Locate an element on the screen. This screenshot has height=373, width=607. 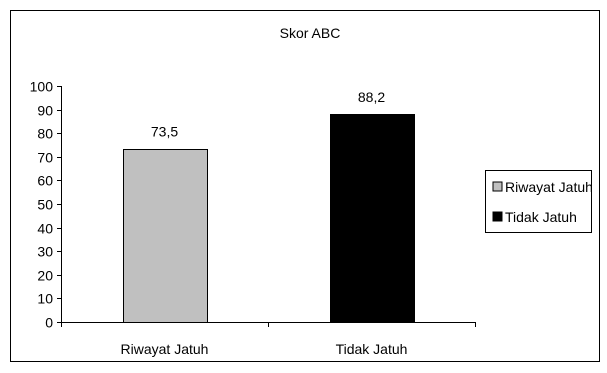
category-label-tidak-jatuh: Tidak Jatuh is located at coordinates (372, 349).